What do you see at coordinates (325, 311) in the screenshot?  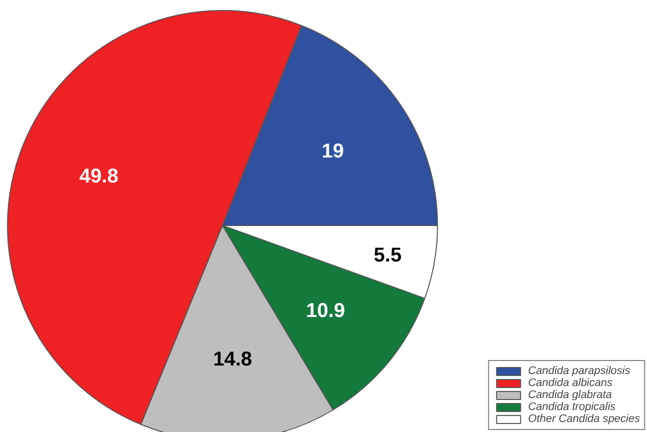 I see `data-label: 10.9` at bounding box center [325, 311].